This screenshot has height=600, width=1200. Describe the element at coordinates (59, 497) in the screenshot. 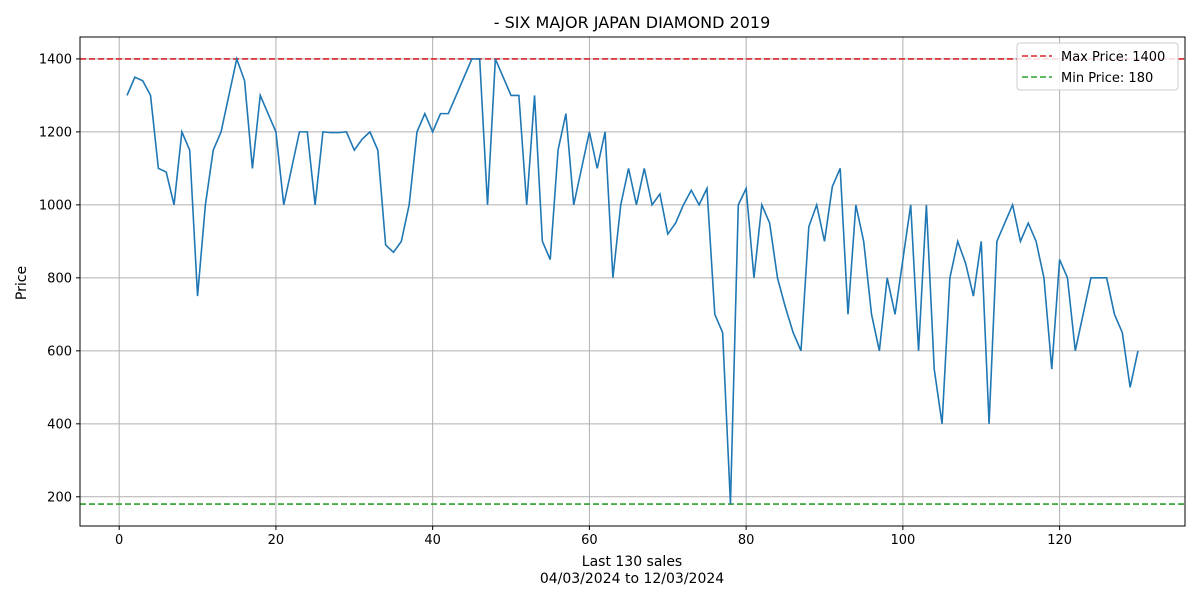

I see `y-tick-label: 200` at that location.